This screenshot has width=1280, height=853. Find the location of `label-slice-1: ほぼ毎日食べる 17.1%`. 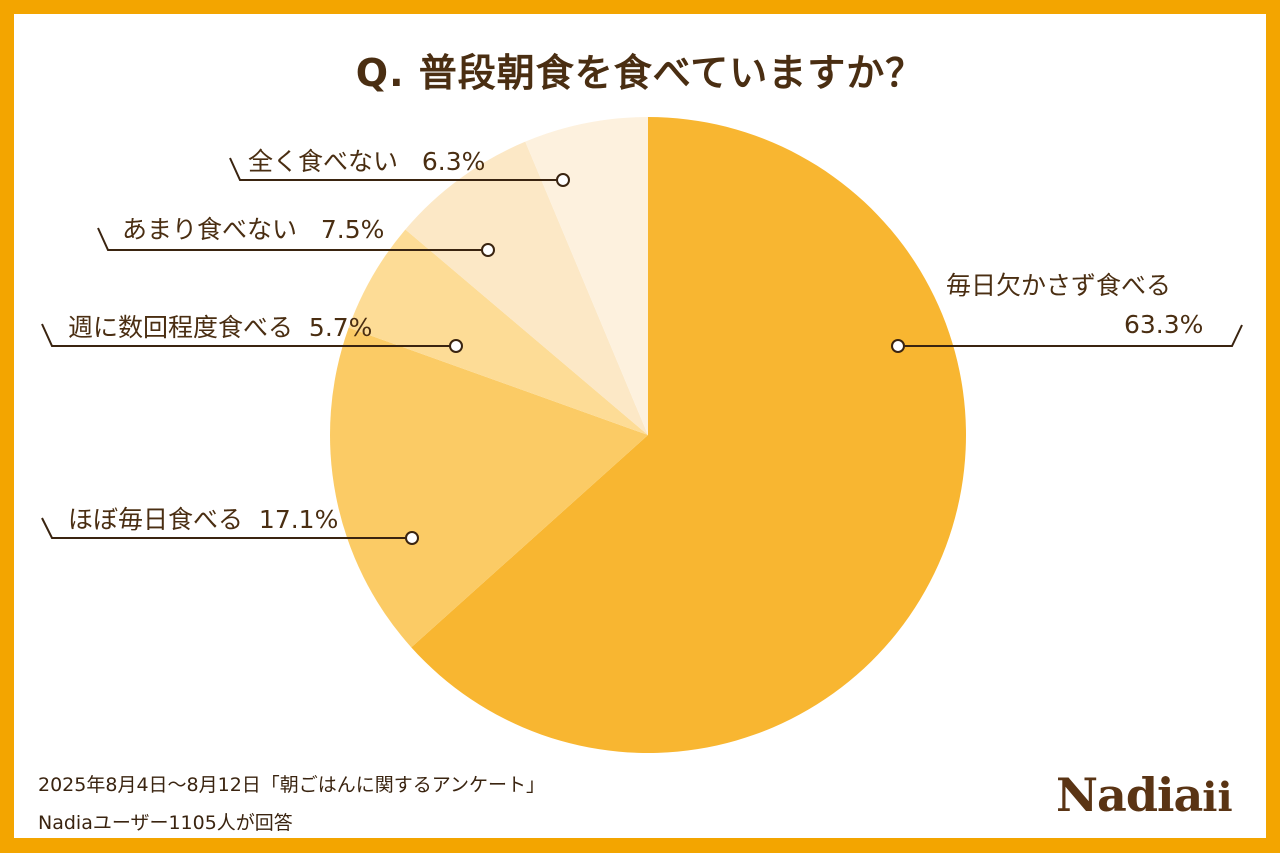

label-slice-1: ほぼ毎日食べる 17.1% is located at coordinates (203, 519).